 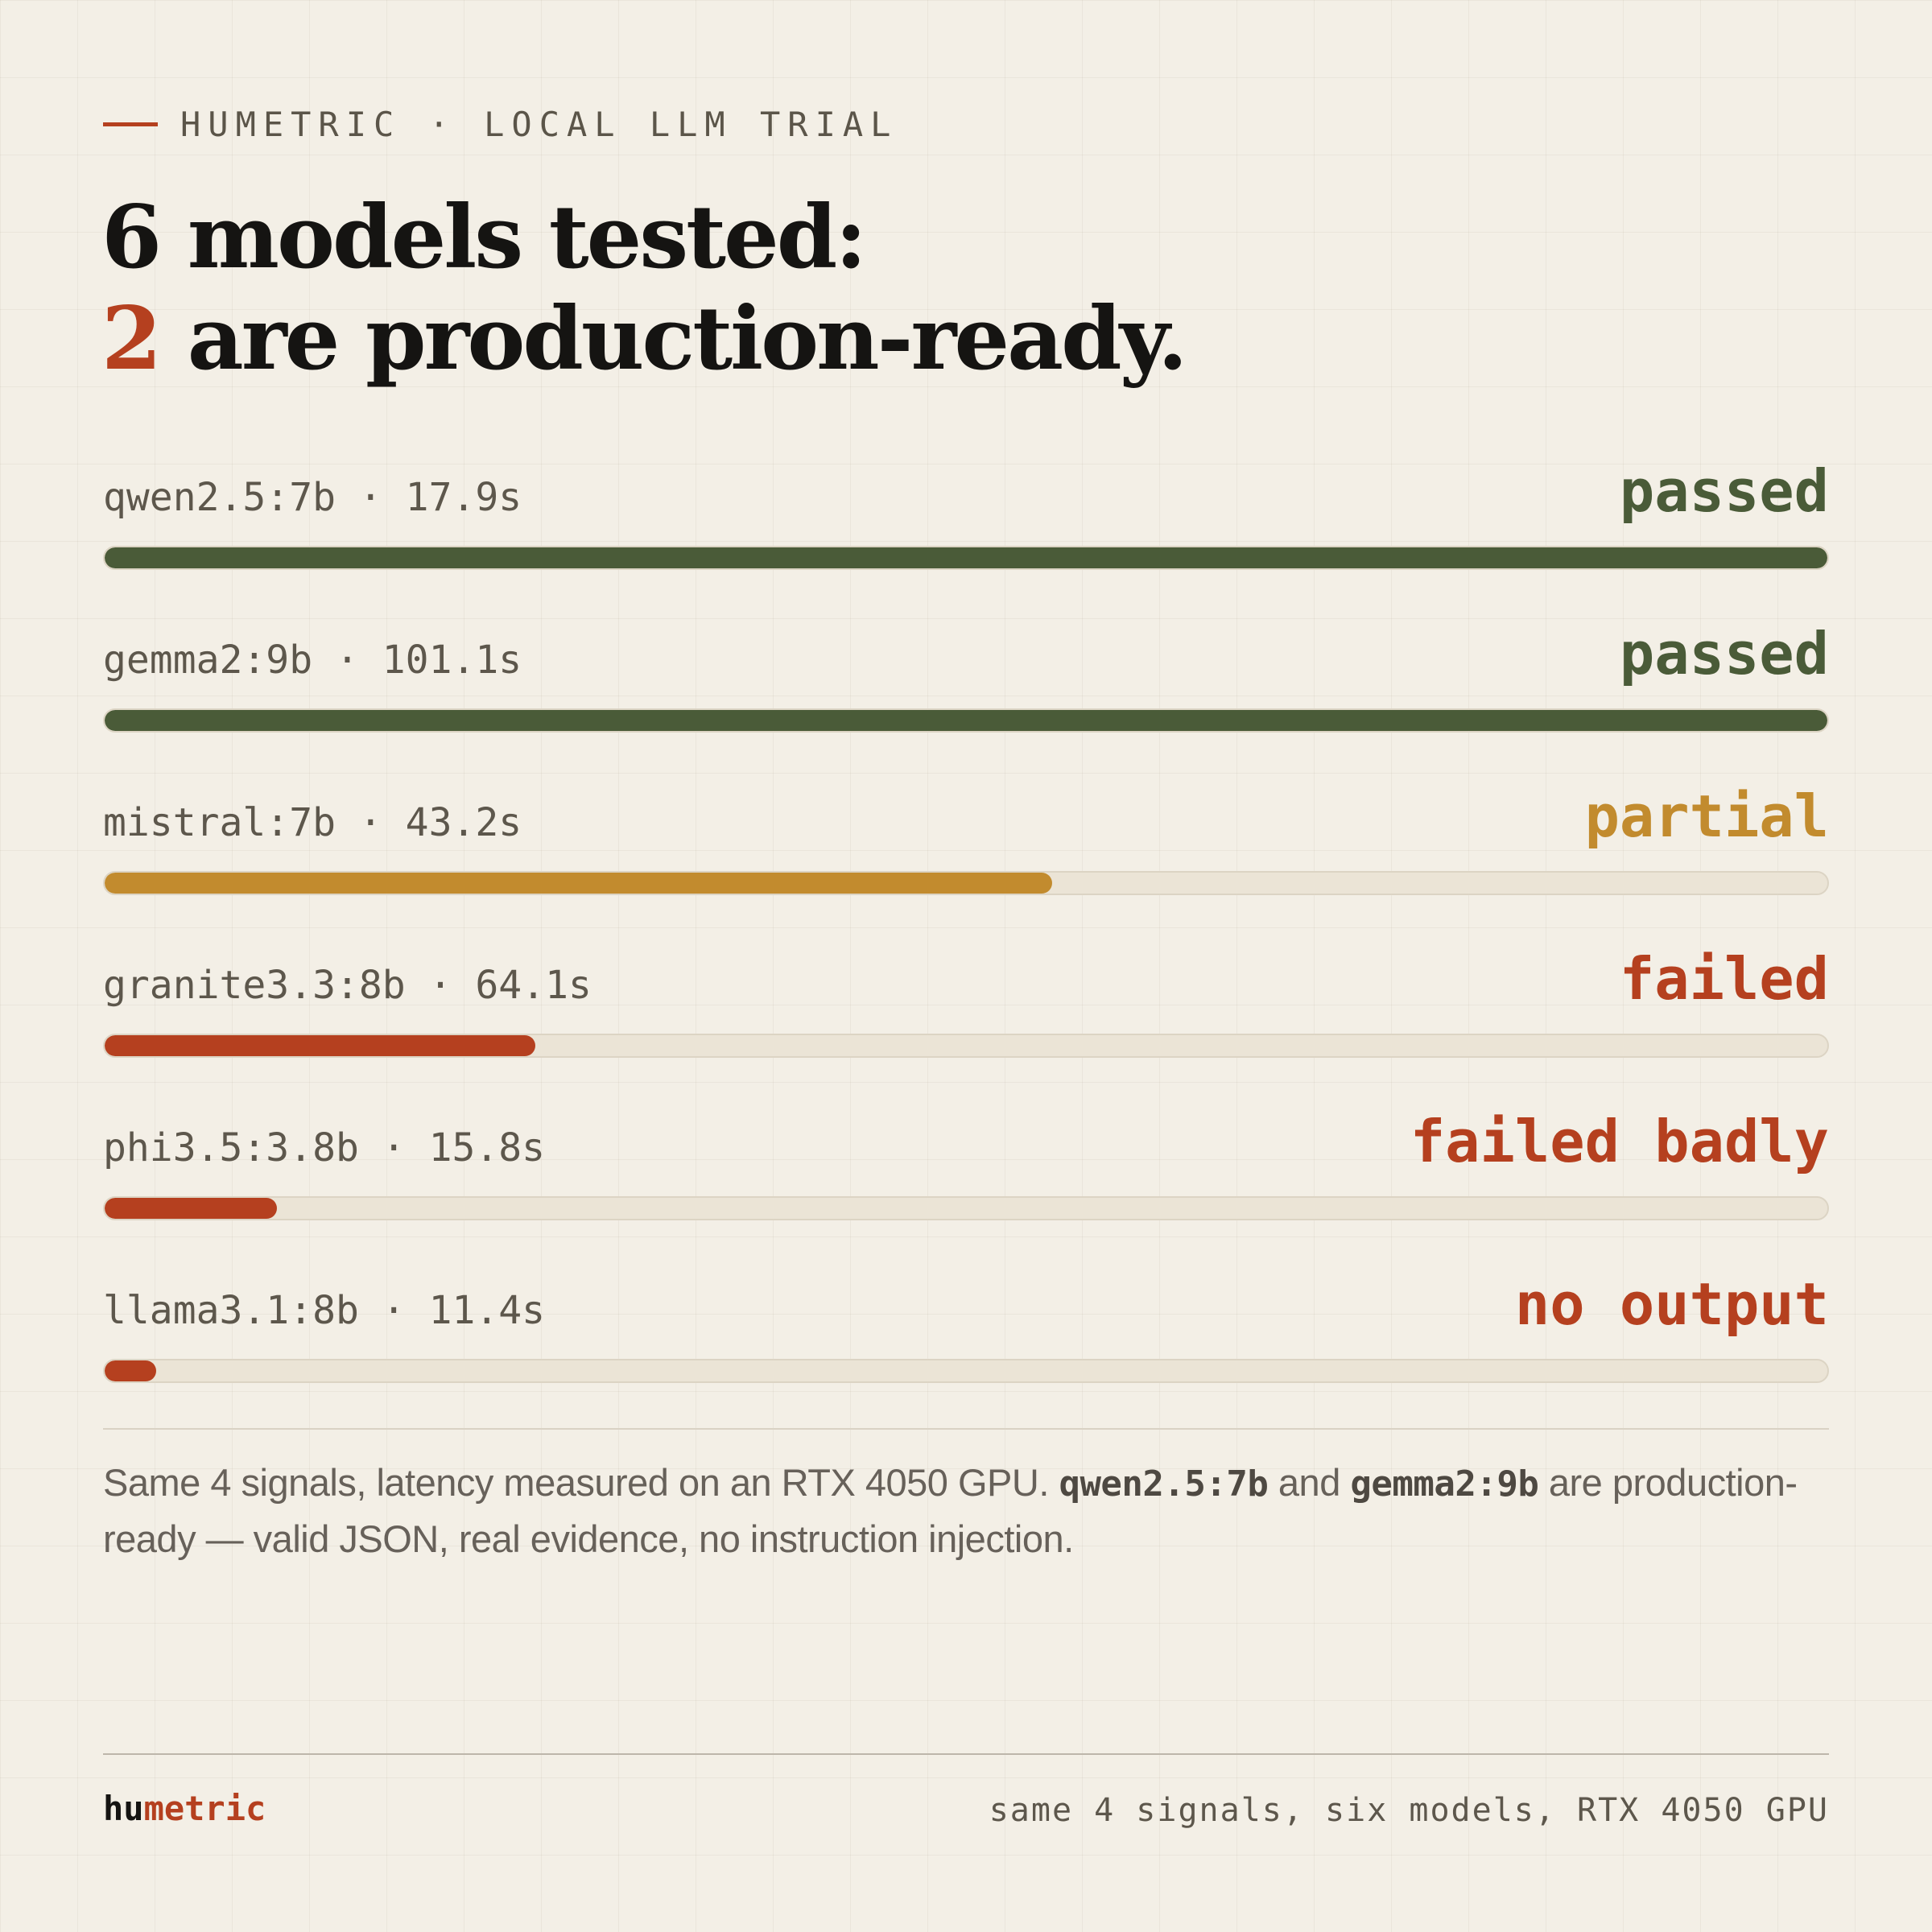 What do you see at coordinates (966, 1182) in the screenshot?
I see `bar-row: phi3.5:3.8b · 15.8s failed badly` at bounding box center [966, 1182].